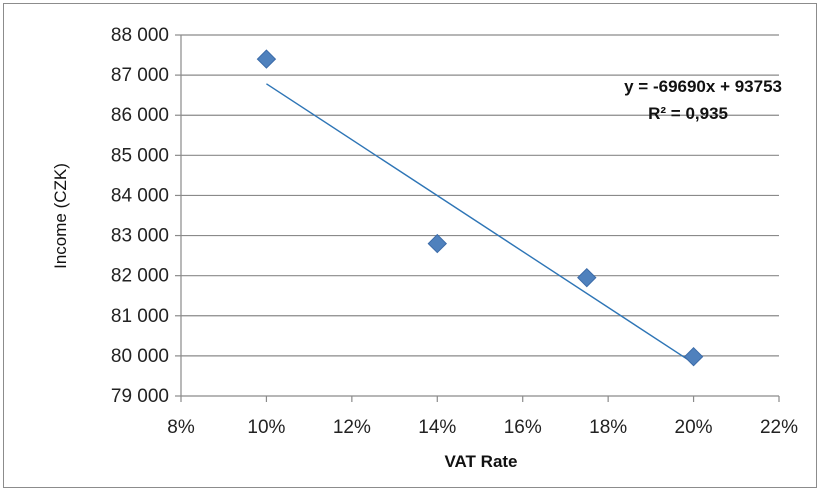 The width and height of the screenshot is (822, 493). Describe the element at coordinates (140, 195) in the screenshot. I see `y-tick-label: 84 000` at that location.